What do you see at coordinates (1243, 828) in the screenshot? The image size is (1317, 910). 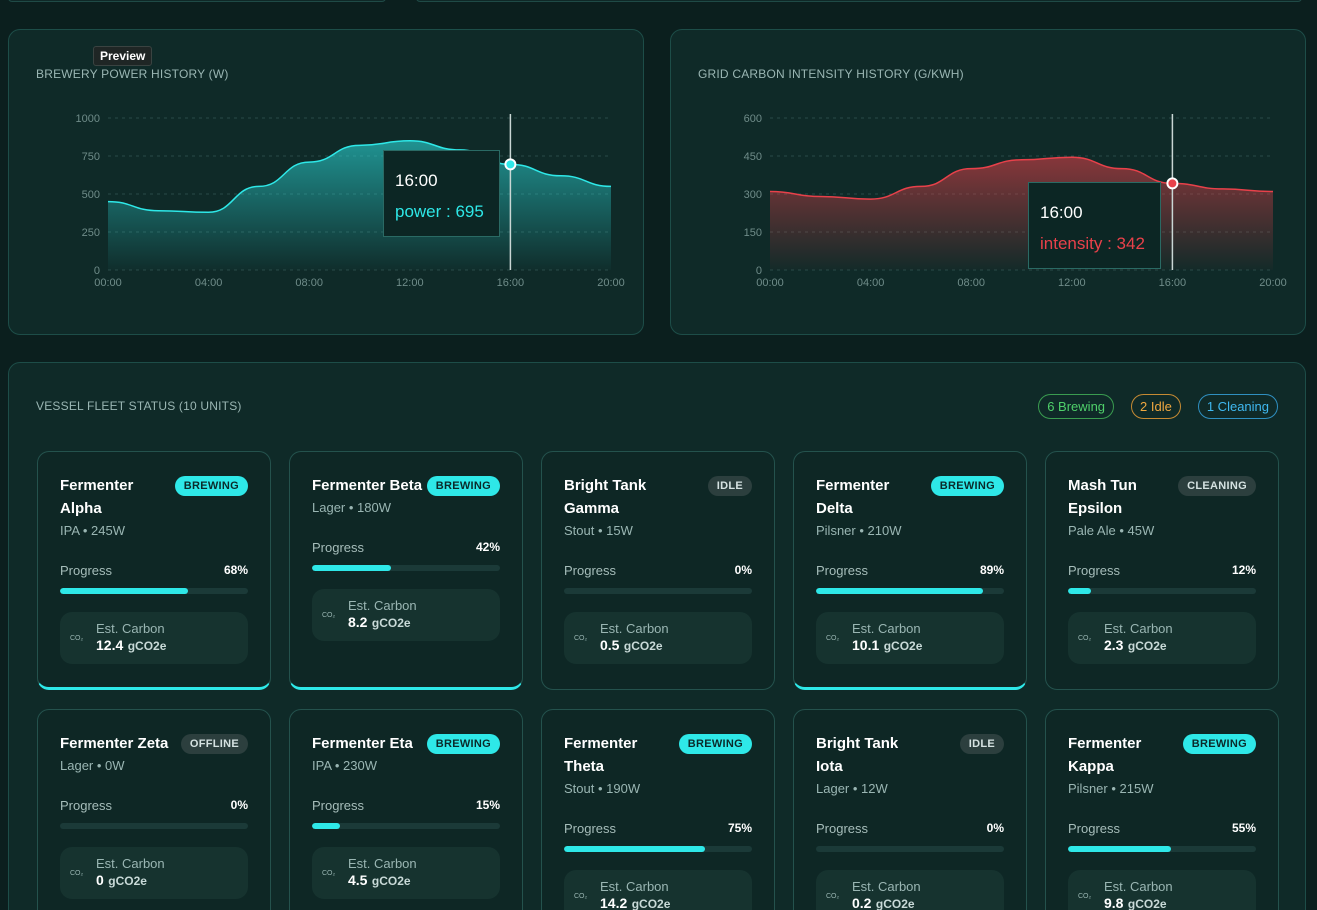 I see `progress-percent: 55%` at bounding box center [1243, 828].